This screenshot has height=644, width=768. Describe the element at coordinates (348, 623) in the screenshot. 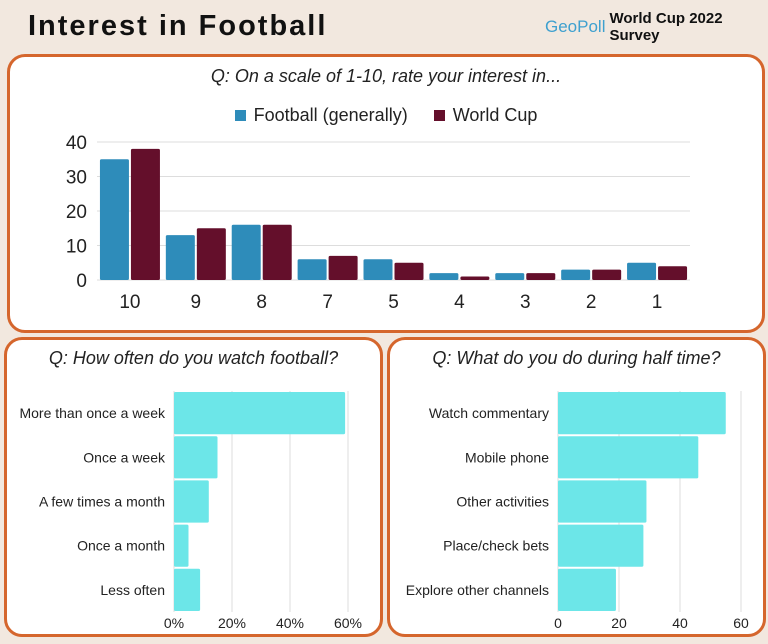

I see `x-tick-label: 60%` at that location.